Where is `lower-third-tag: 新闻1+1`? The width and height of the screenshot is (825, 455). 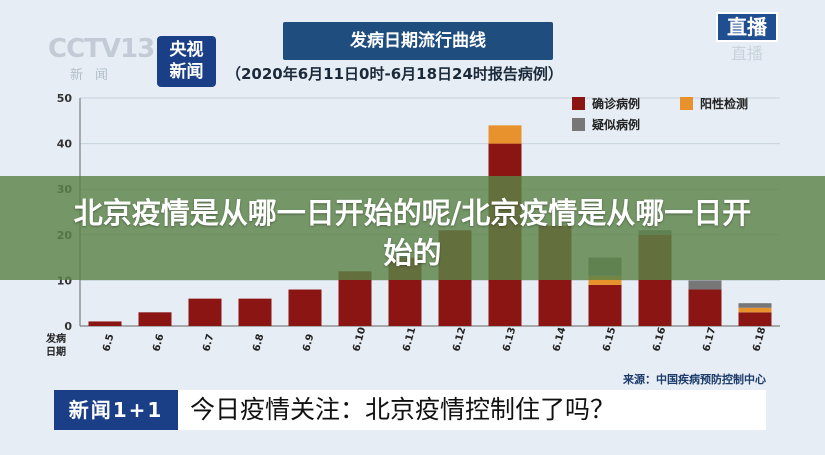 lower-third-tag: 新闻1+1 is located at coordinates (116, 410).